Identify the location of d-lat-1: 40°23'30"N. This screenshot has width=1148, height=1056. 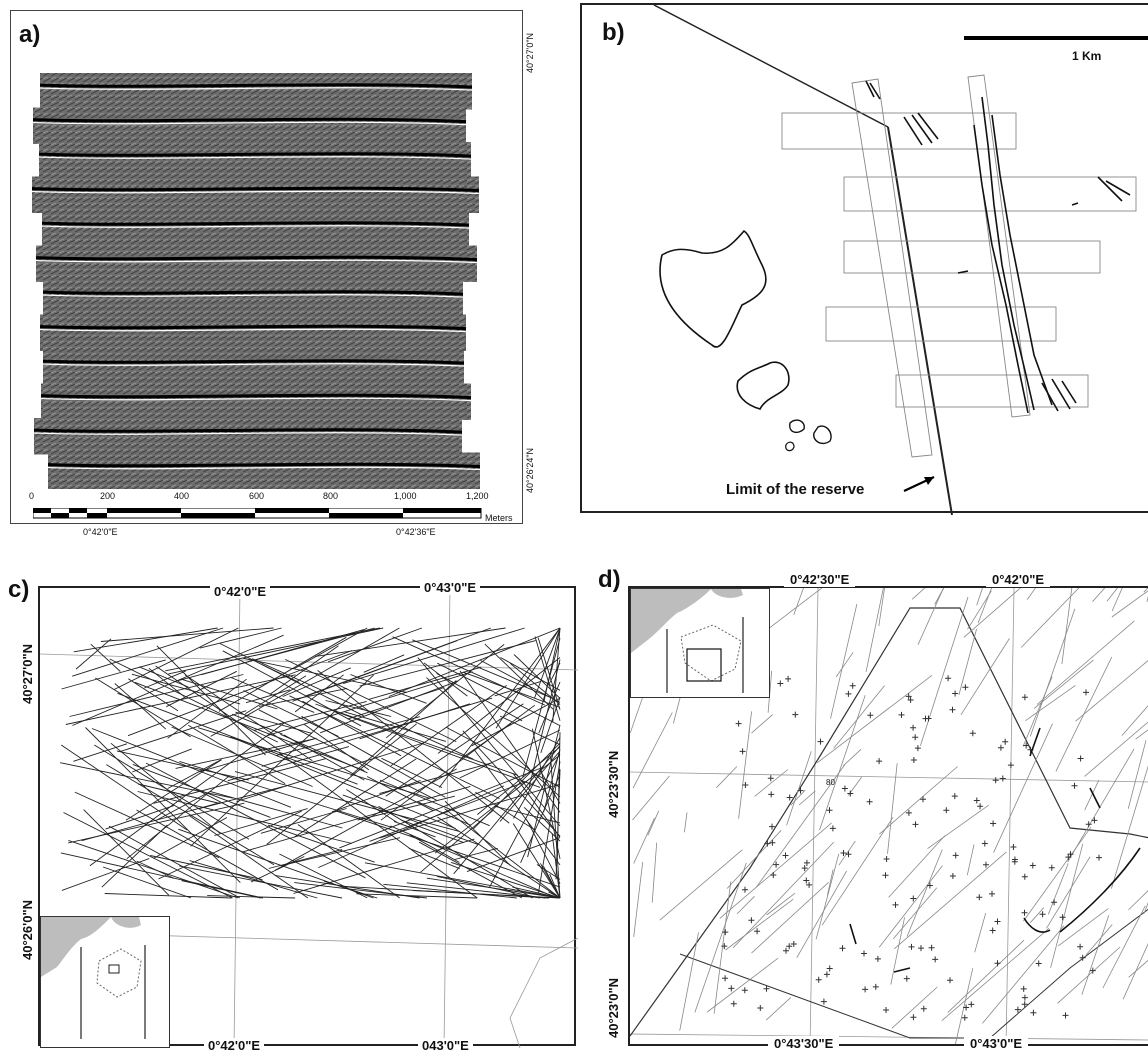
(613, 784).